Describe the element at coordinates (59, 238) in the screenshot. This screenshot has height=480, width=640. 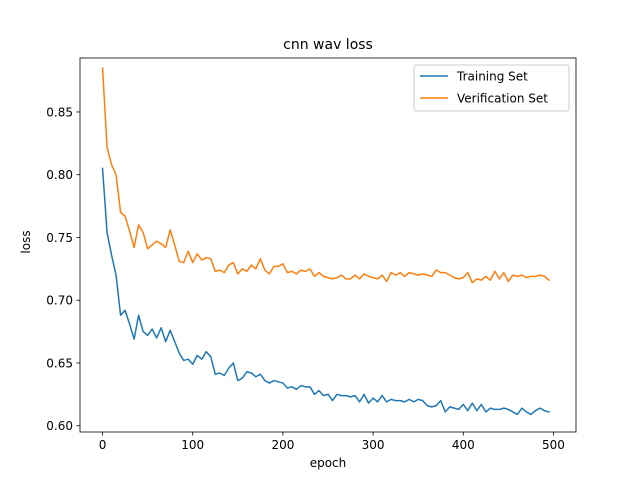
I see `y-tick-label: 0.75` at that location.